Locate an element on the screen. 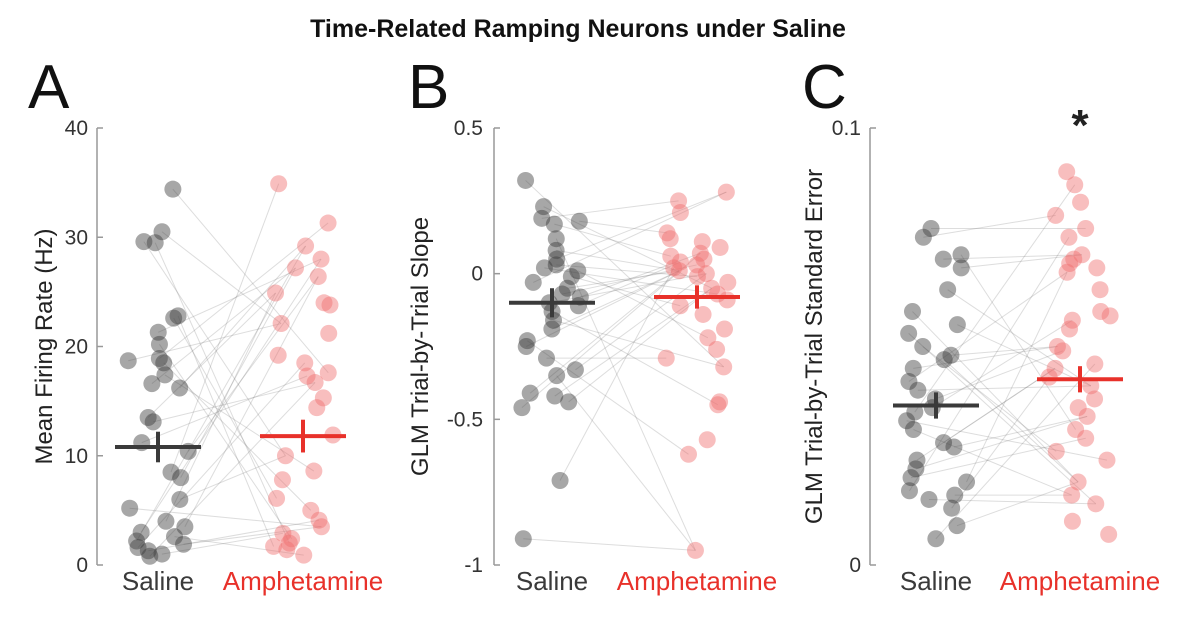 The height and width of the screenshot is (626, 1196). significance-star: * is located at coordinates (1080, 125).